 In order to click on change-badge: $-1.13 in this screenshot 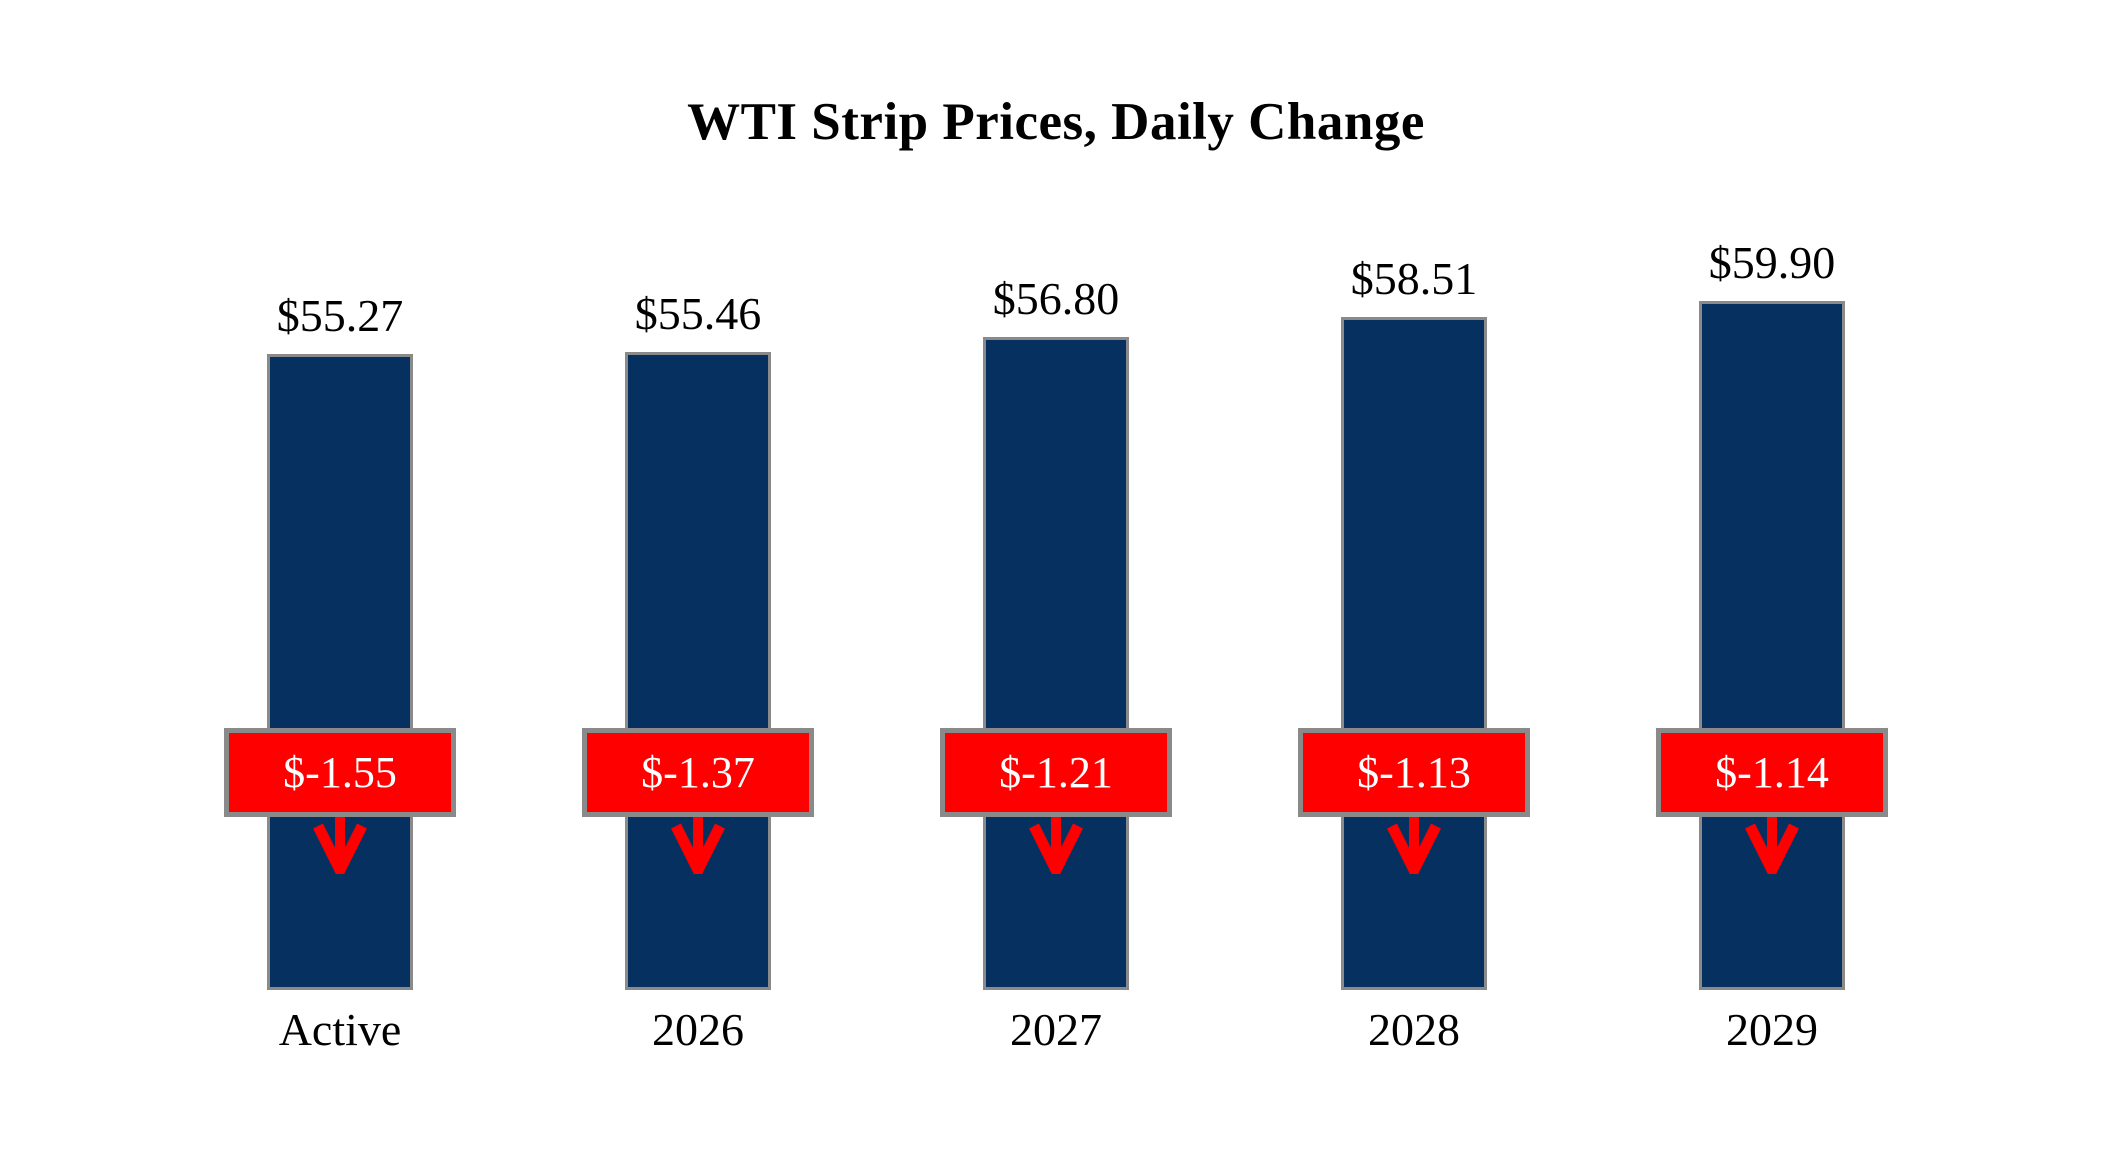, I will do `click(1414, 772)`.